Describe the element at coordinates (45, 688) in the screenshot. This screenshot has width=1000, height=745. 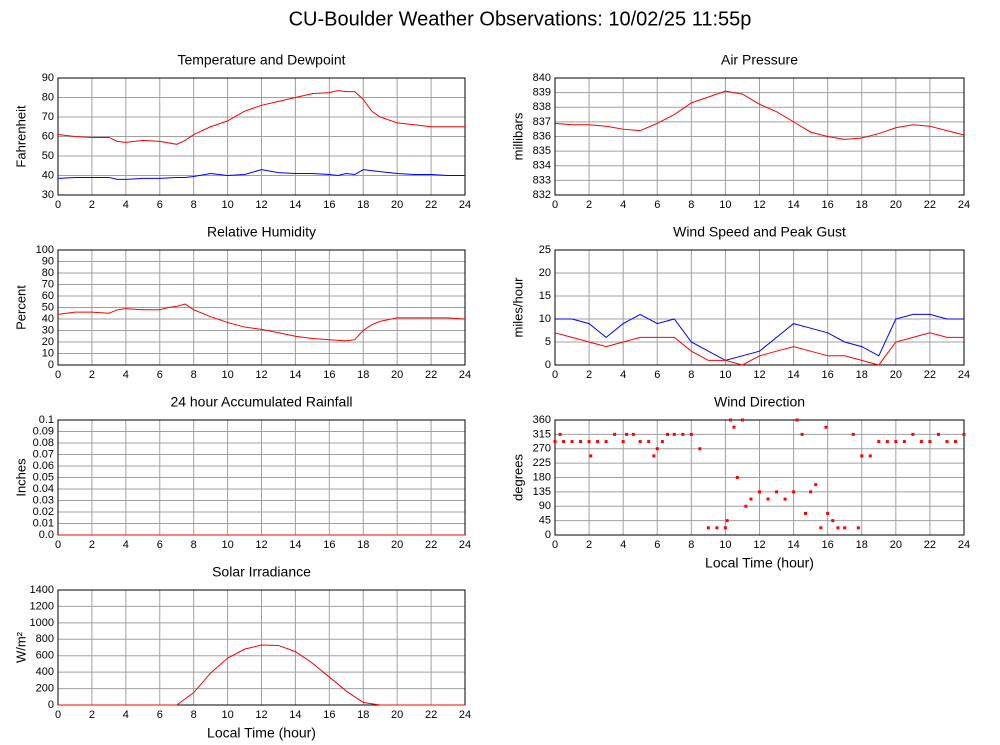
I see `y-tick-label: 200` at that location.